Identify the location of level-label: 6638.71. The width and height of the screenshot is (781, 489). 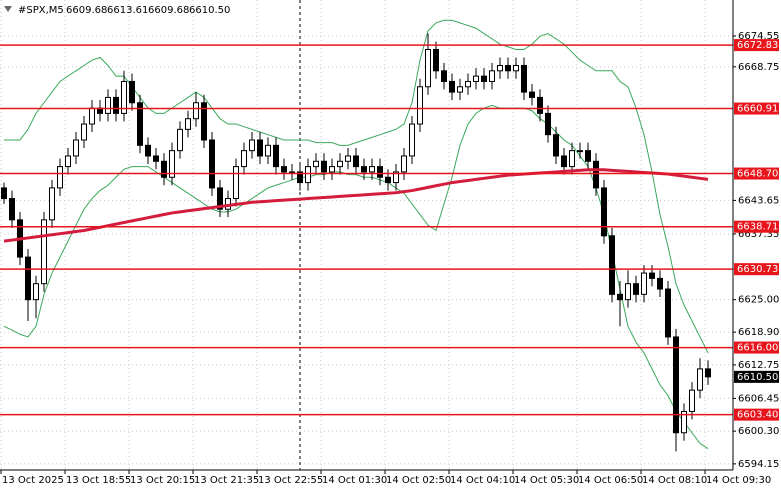
(757, 227).